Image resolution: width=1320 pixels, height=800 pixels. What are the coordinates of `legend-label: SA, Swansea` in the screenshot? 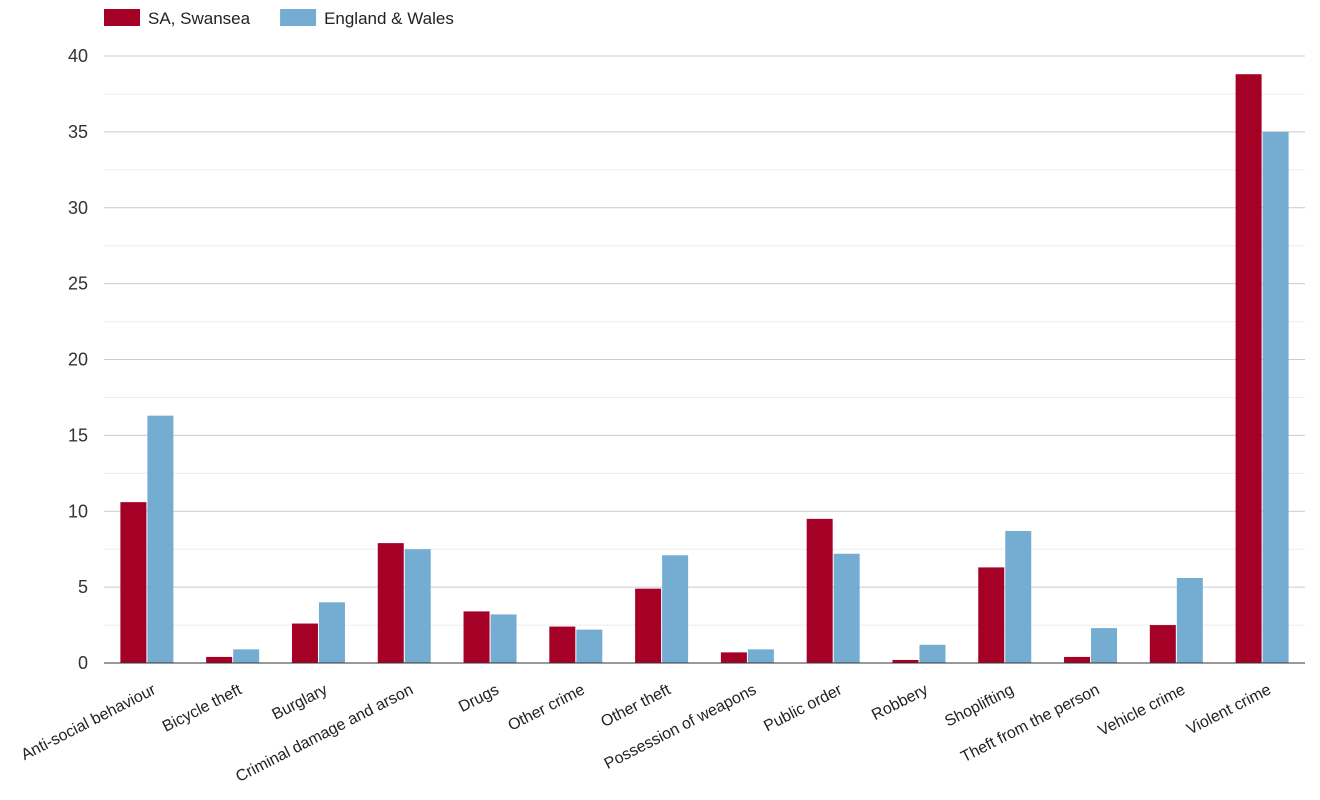 It's located at (199, 18).